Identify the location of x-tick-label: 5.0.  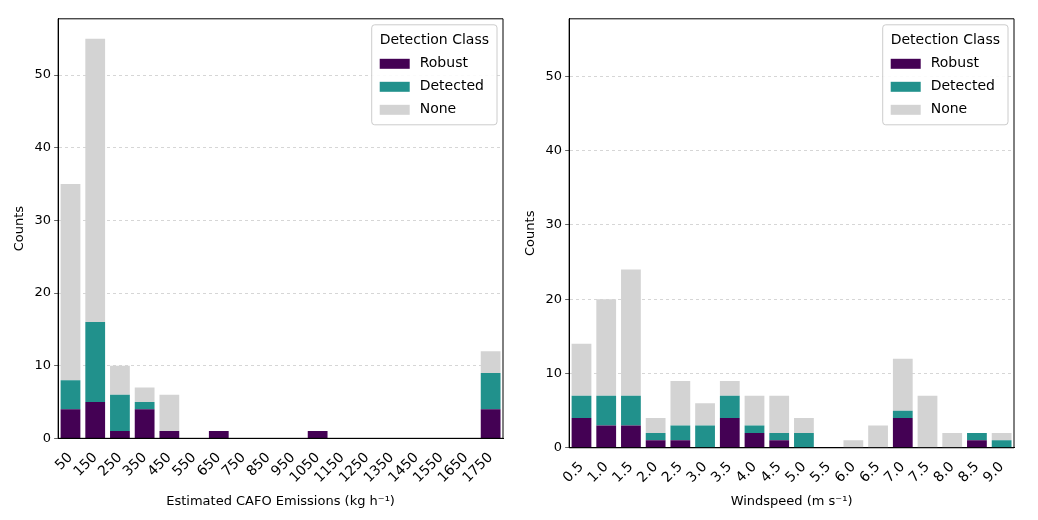
(795, 472).